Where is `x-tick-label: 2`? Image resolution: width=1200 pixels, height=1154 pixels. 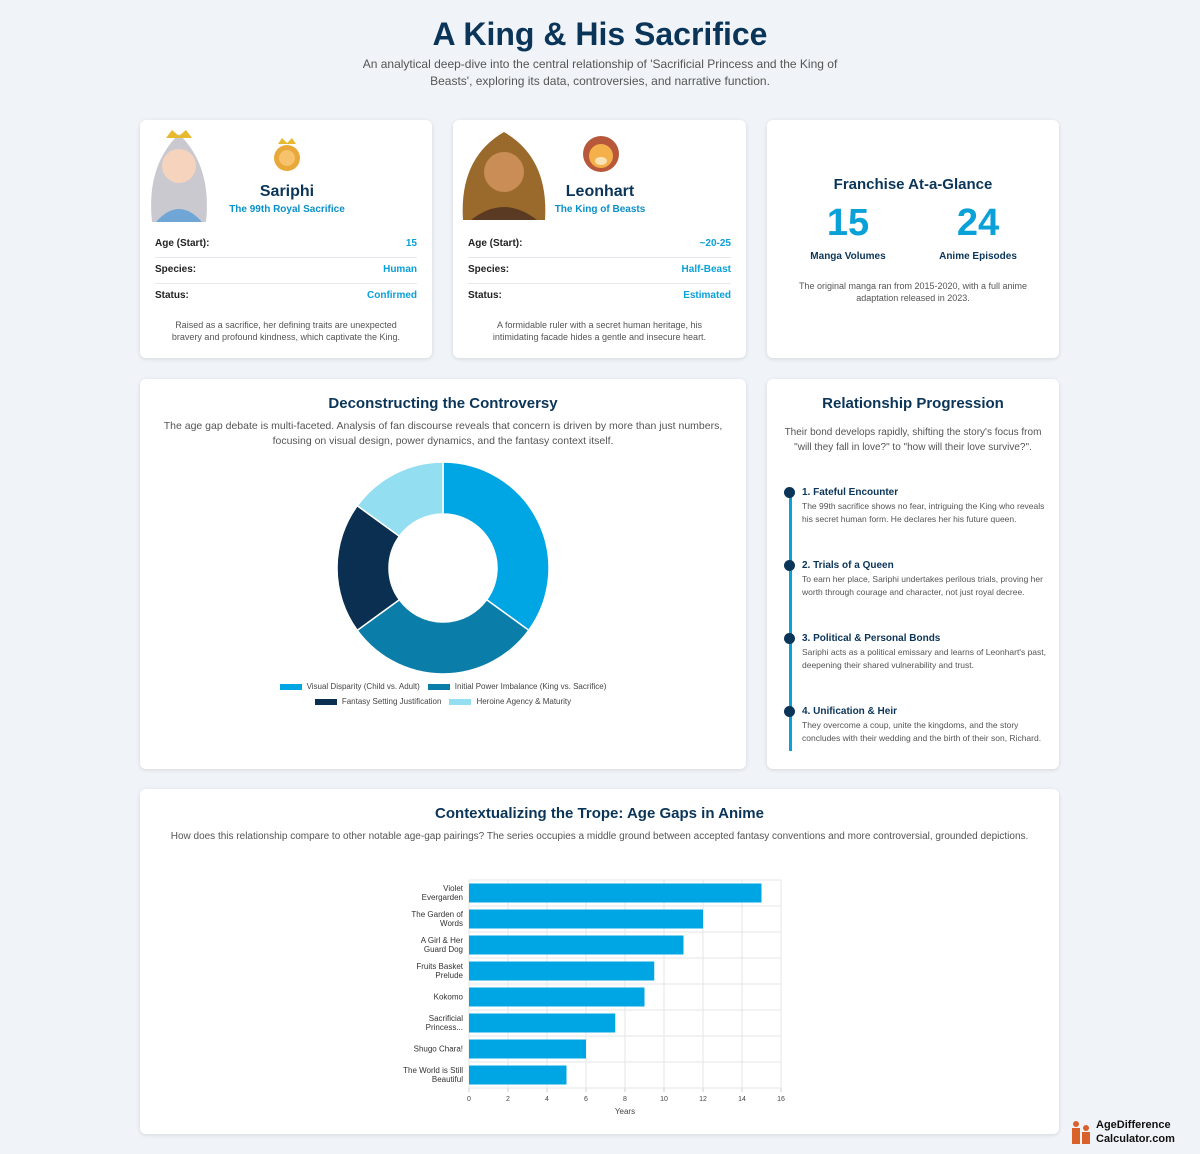 x-tick-label: 2 is located at coordinates (508, 1099).